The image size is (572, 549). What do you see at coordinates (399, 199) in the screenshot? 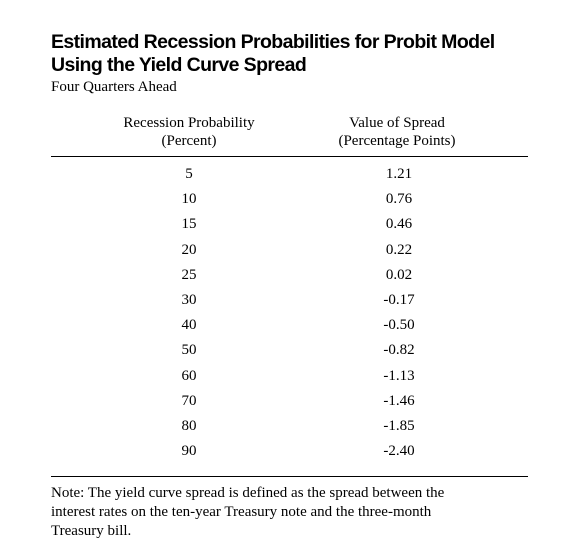
I see `table-cell: 0.76` at bounding box center [399, 199].